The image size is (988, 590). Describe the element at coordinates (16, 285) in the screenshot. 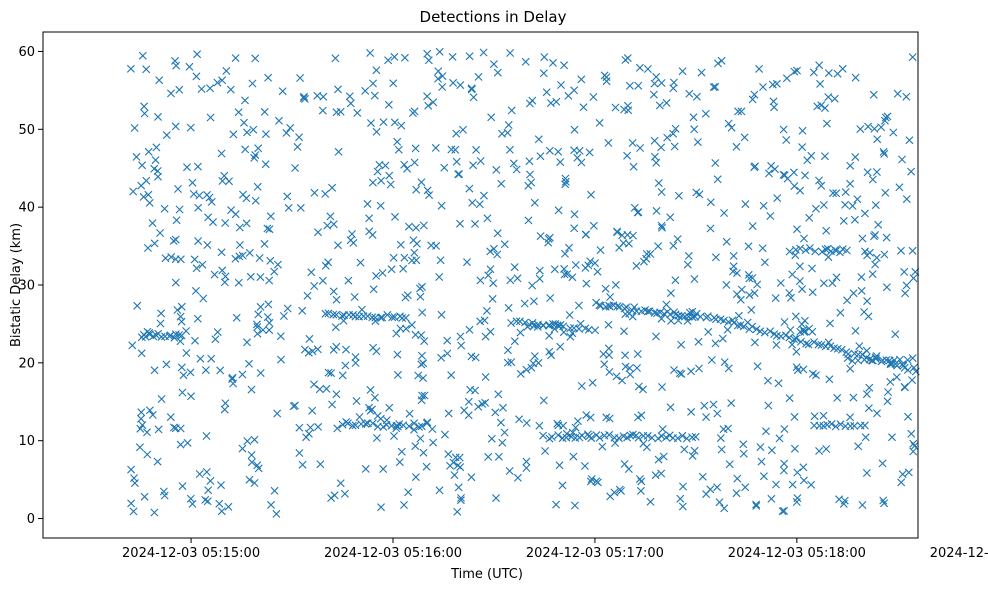

I see `y-axis-label: Bistatic Delay (km)` at that location.